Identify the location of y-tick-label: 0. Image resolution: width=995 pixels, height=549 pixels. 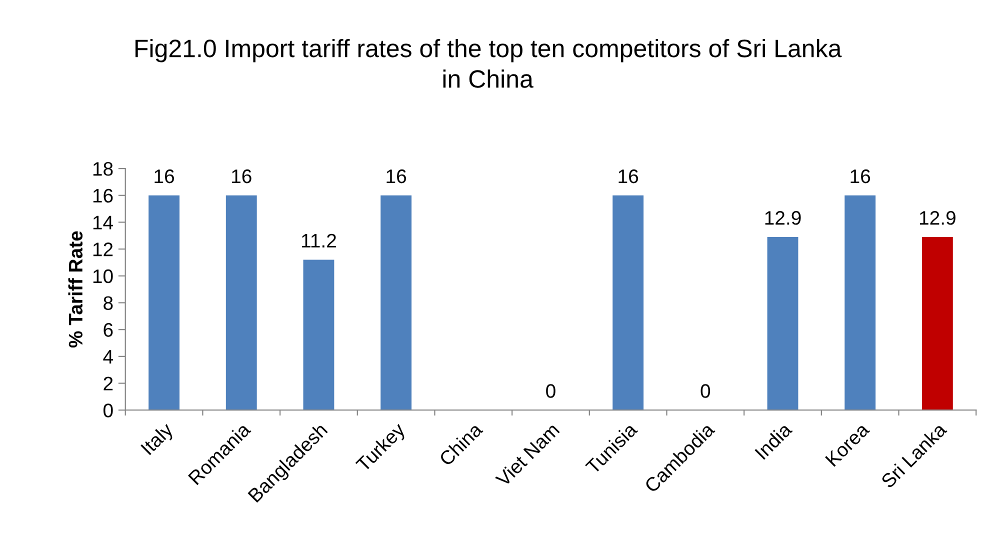
(108, 411).